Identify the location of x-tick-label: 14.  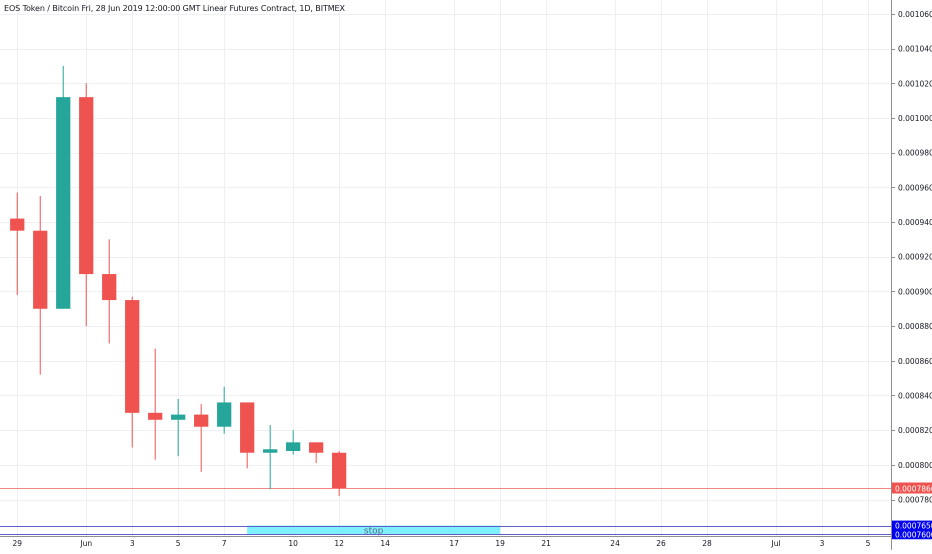
(385, 543).